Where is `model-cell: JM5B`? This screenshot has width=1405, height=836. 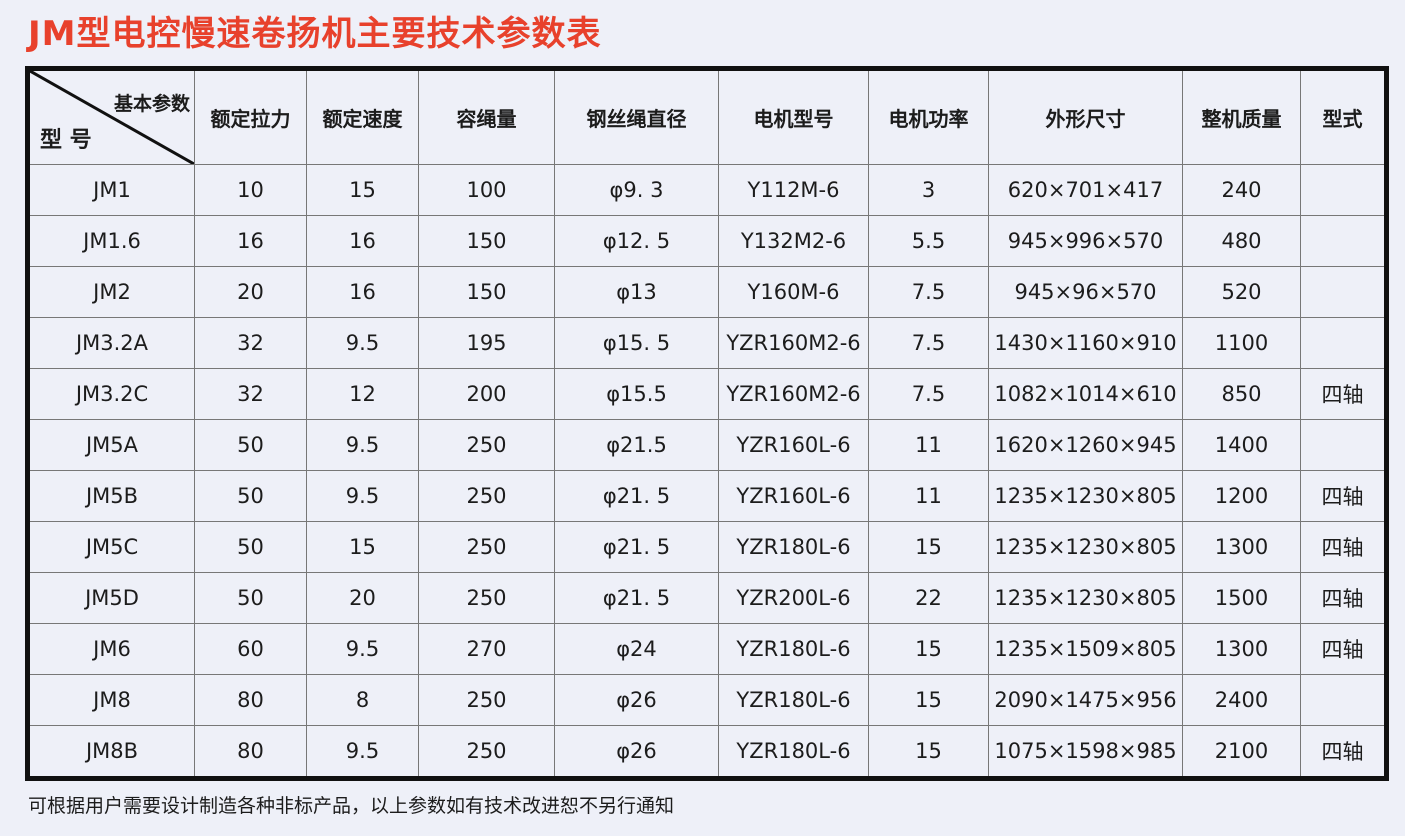
model-cell: JM5B is located at coordinates (111, 496).